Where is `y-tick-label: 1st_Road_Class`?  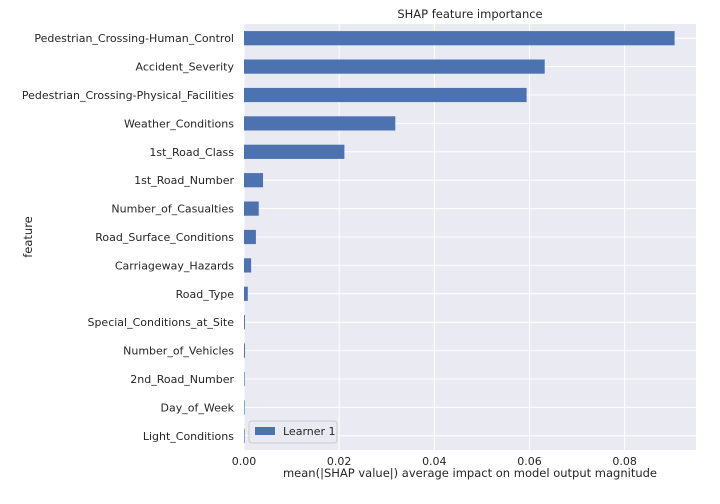 y-tick-label: 1st_Road_Class is located at coordinates (191, 152).